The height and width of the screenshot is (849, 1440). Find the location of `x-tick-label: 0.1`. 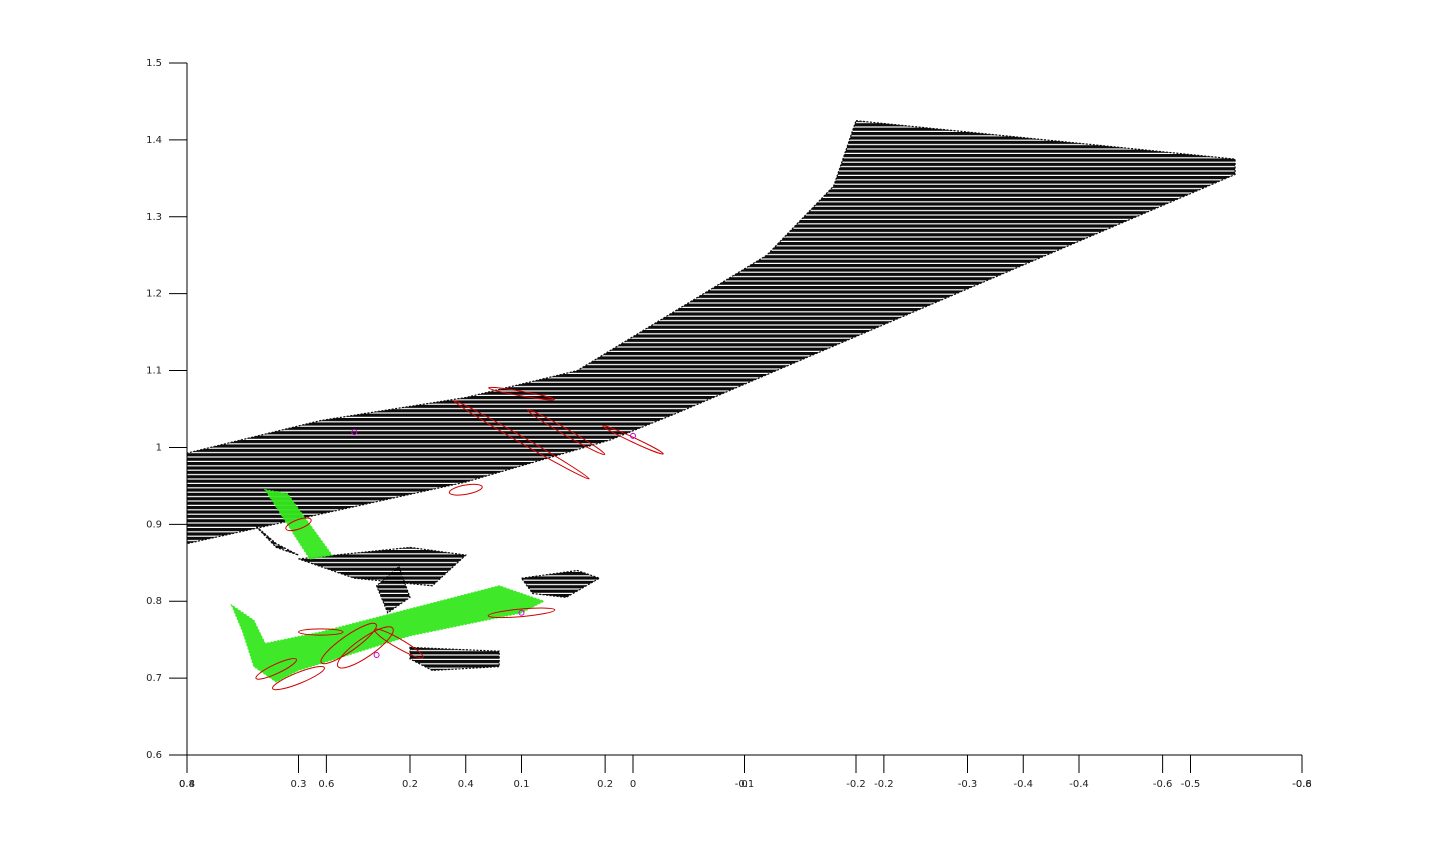

x-tick-label: 0.1 is located at coordinates (522, 784).